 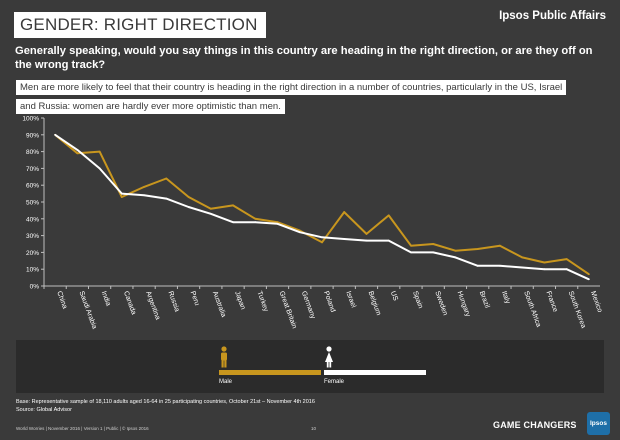 What do you see at coordinates (484, 299) in the screenshot?
I see `x-tick-label: Brazil` at bounding box center [484, 299].